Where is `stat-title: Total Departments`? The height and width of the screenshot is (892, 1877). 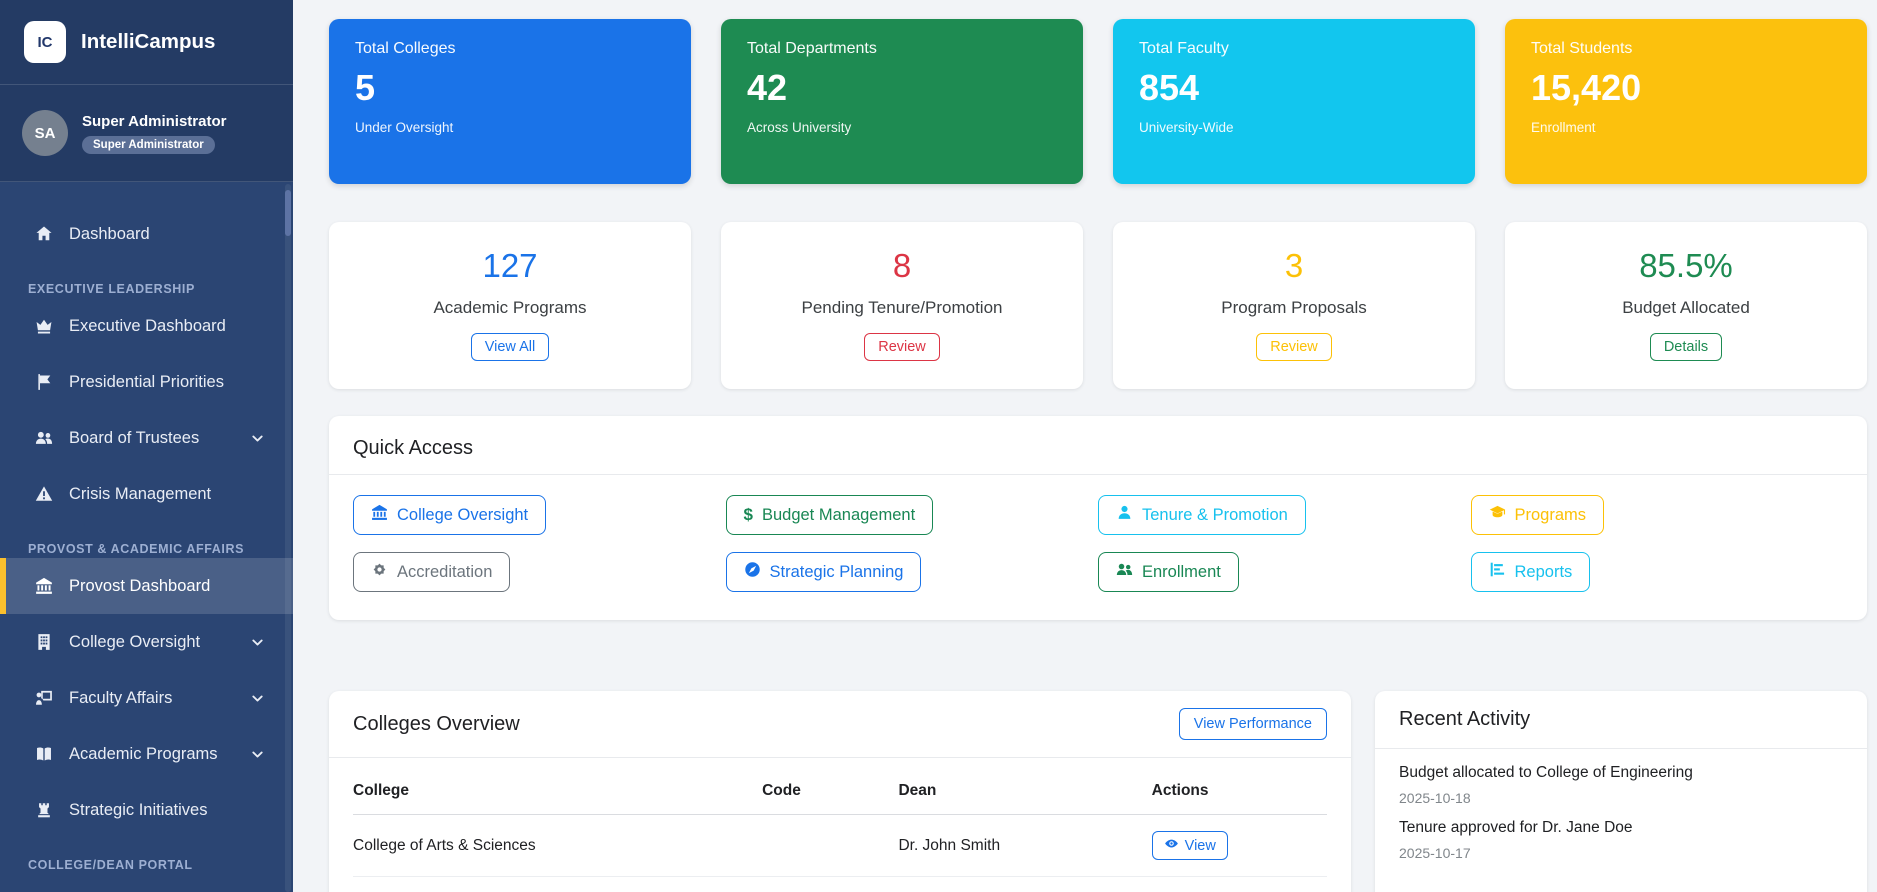 stat-title: Total Departments is located at coordinates (812, 48).